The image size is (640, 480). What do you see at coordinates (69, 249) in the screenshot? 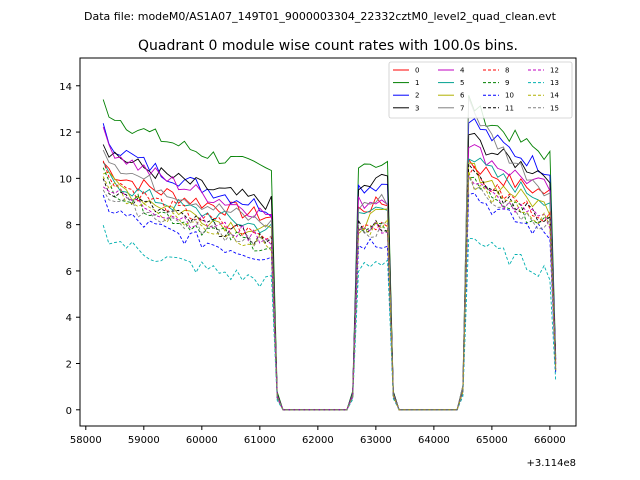
I see `y-axis: 0 2 4 6 8 10 12 14` at bounding box center [69, 249].